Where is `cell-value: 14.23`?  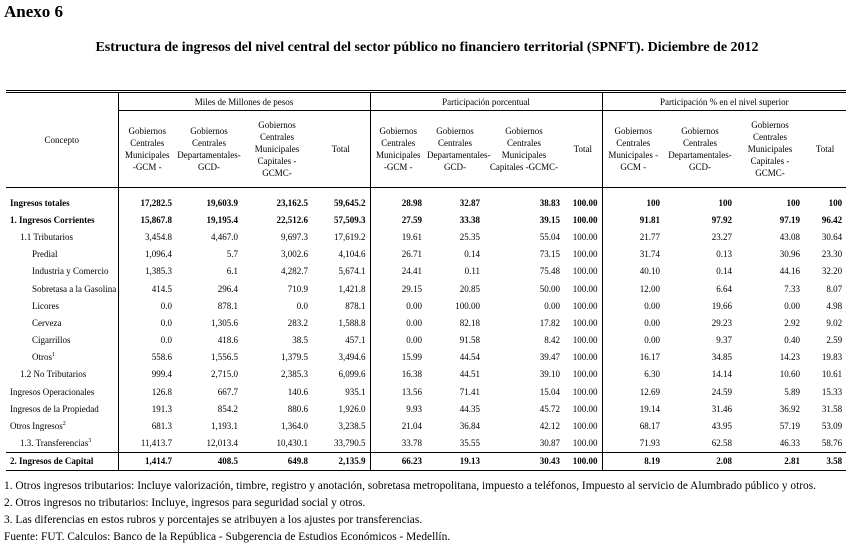
cell-value: 14.23 is located at coordinates (790, 357).